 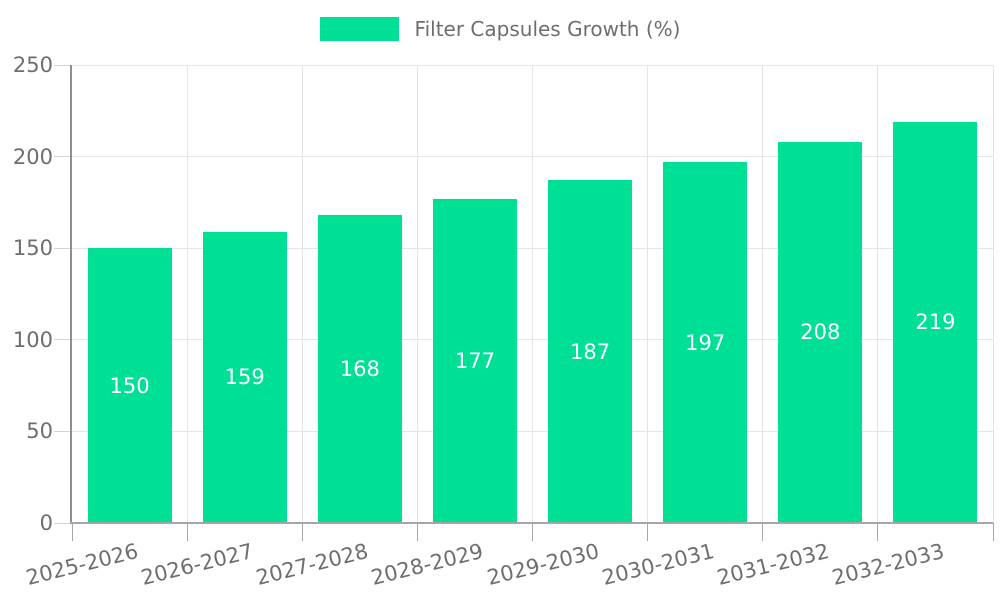 I want to click on bar-value-label: 159, so click(x=244, y=377).